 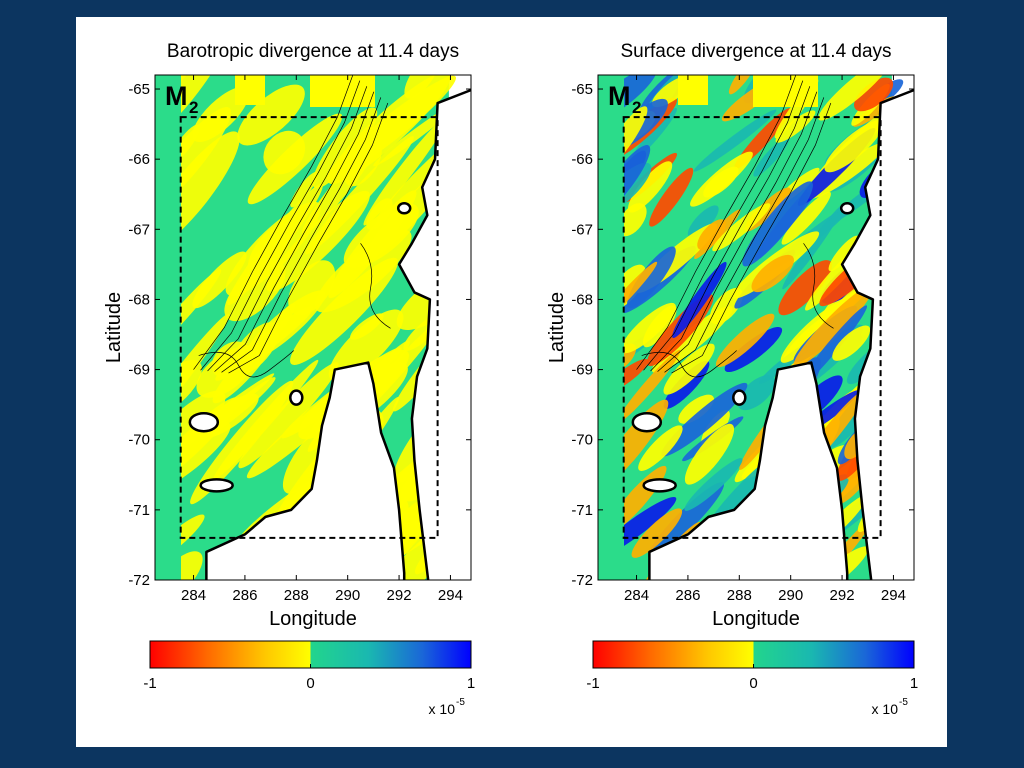 What do you see at coordinates (748, 470) in the screenshot?
I see `land-peninsula` at bounding box center [748, 470].